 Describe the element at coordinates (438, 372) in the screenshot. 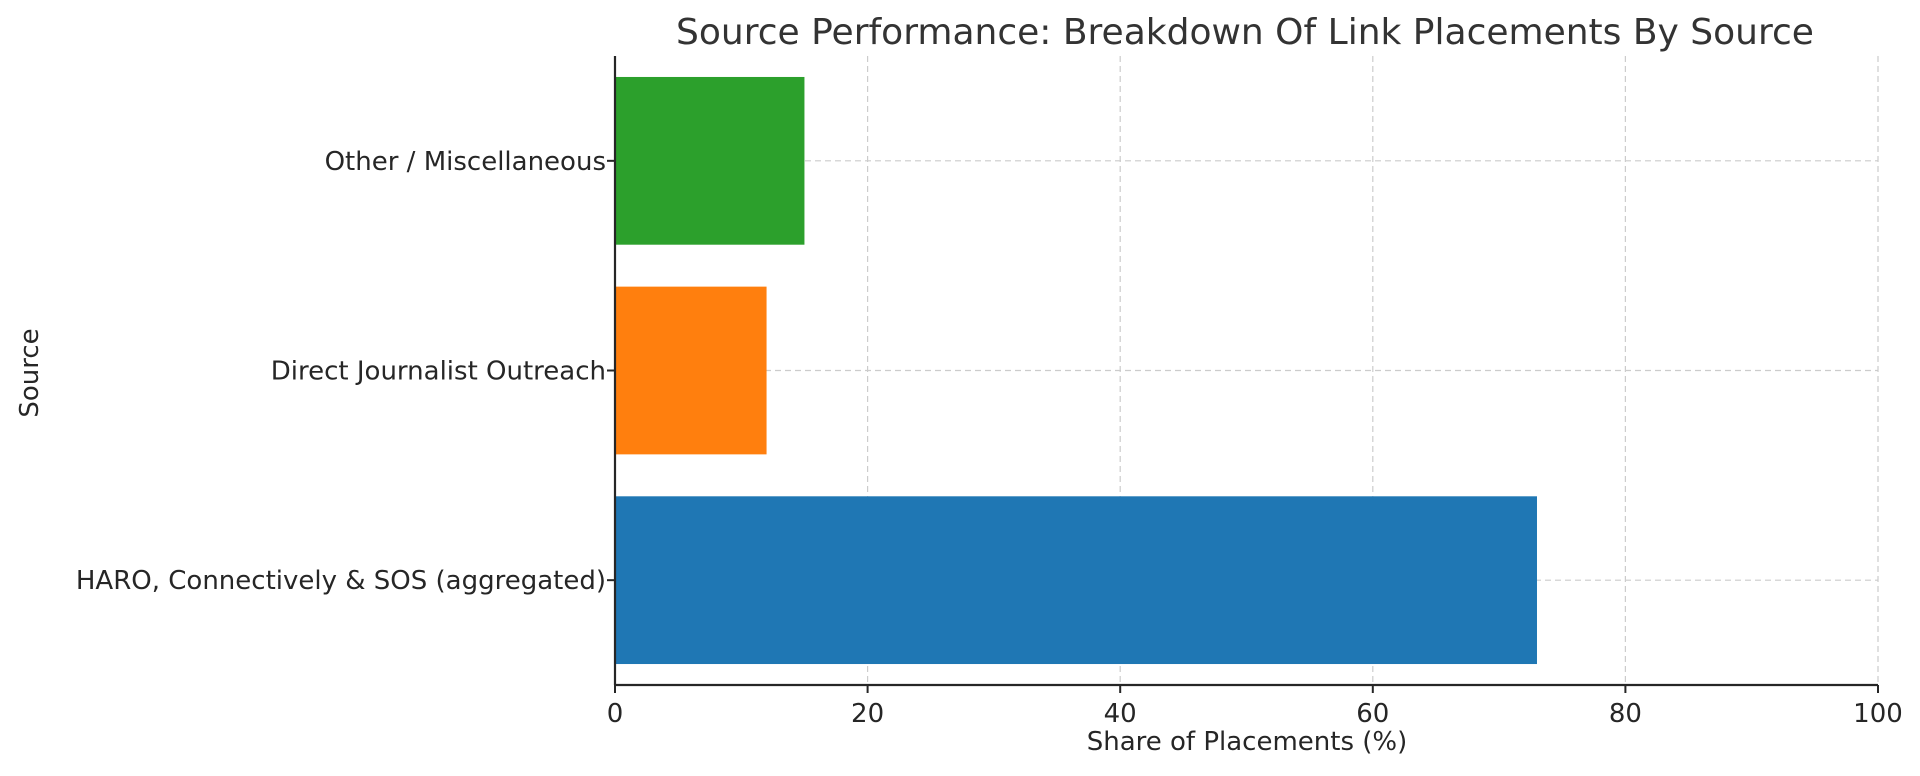

I see `y-tick-label: Direct Journalist Outreach` at that location.